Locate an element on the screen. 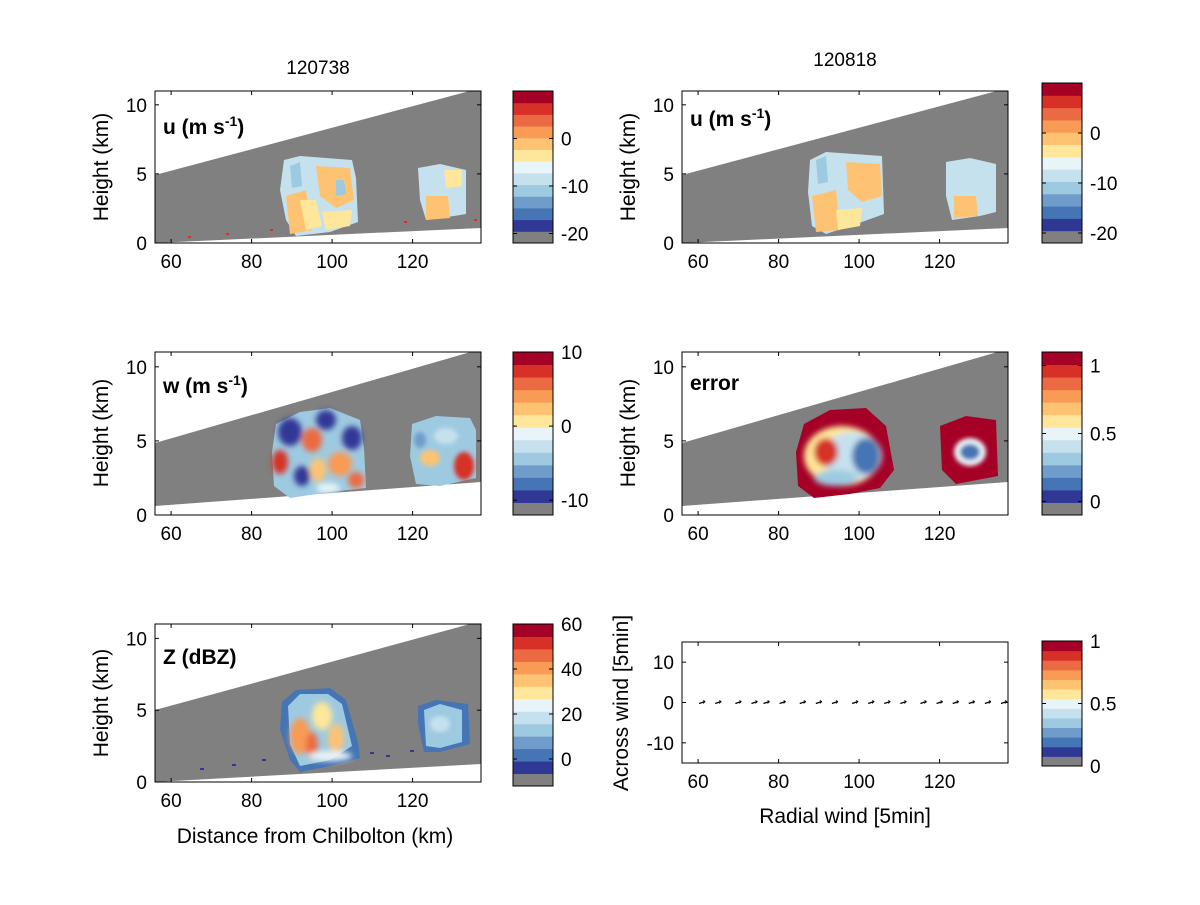 Image resolution: width=1200 pixels, height=905 pixels. storm-cell-2-error is located at coordinates (969, 450).